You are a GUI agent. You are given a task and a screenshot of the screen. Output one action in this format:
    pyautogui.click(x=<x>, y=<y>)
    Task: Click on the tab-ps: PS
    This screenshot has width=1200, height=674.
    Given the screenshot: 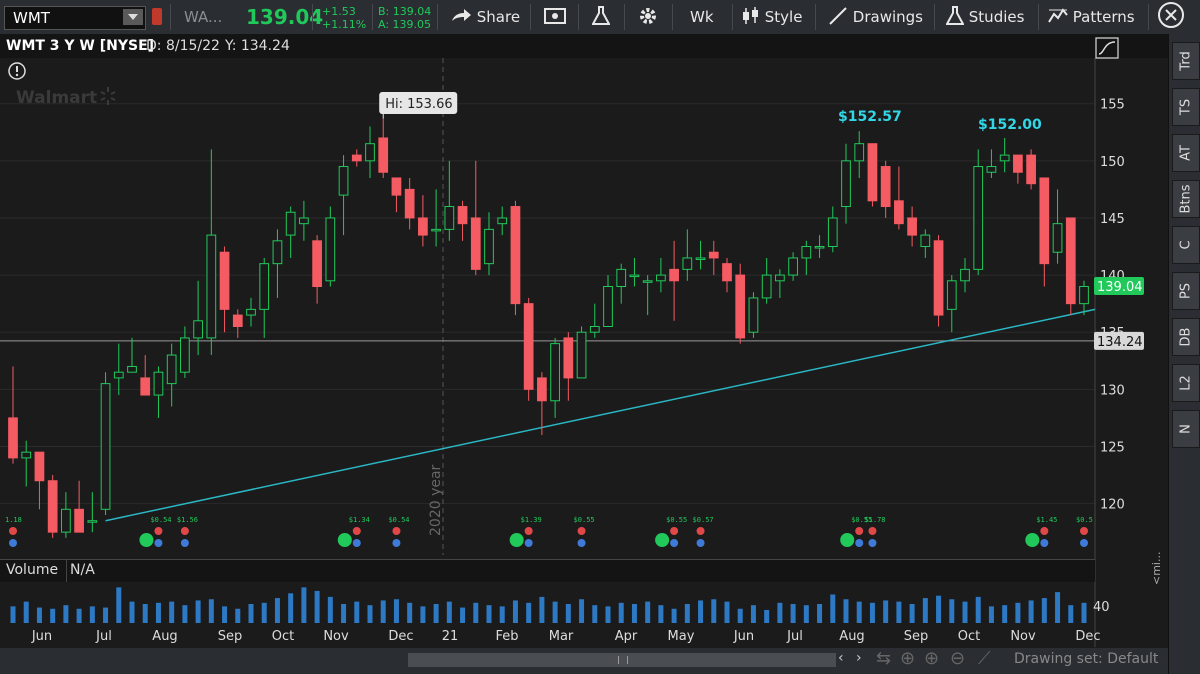 What is the action you would take?
    pyautogui.click(x=1186, y=291)
    